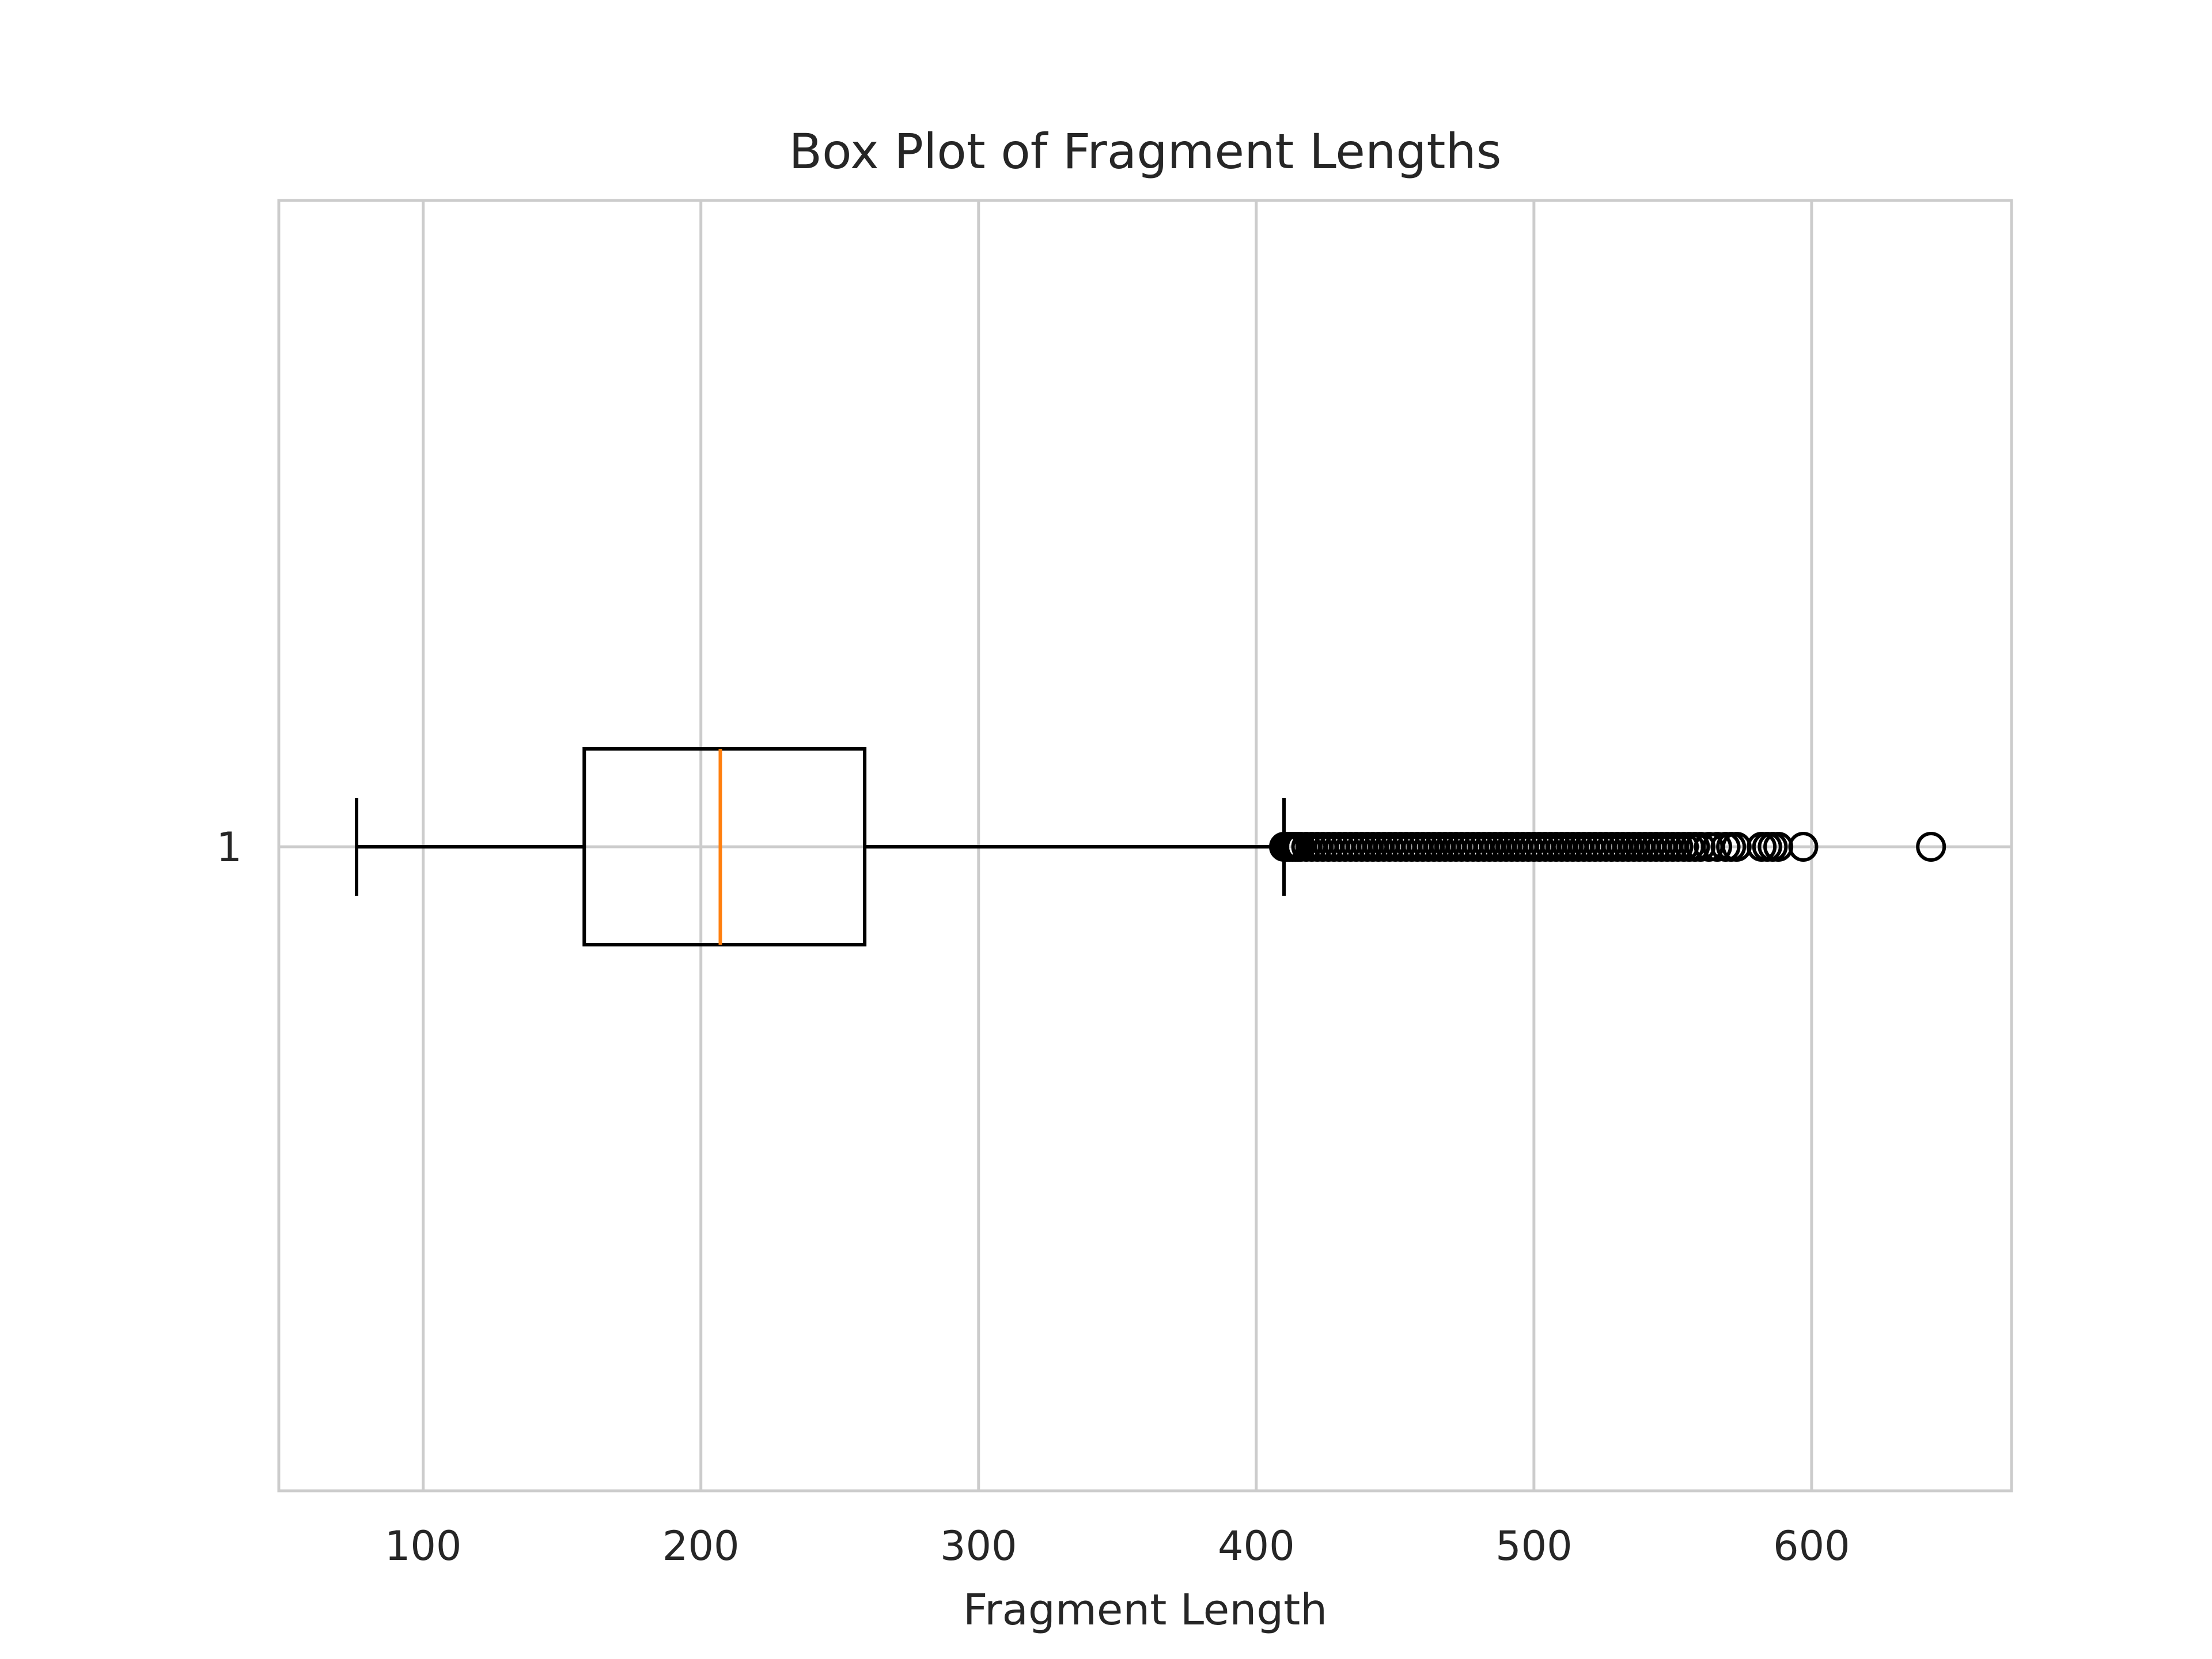 Image resolution: width=2212 pixels, height=1659 pixels. What do you see at coordinates (1145, 151) in the screenshot?
I see `chart-title: Box Plot of Fragment Lengths` at bounding box center [1145, 151].